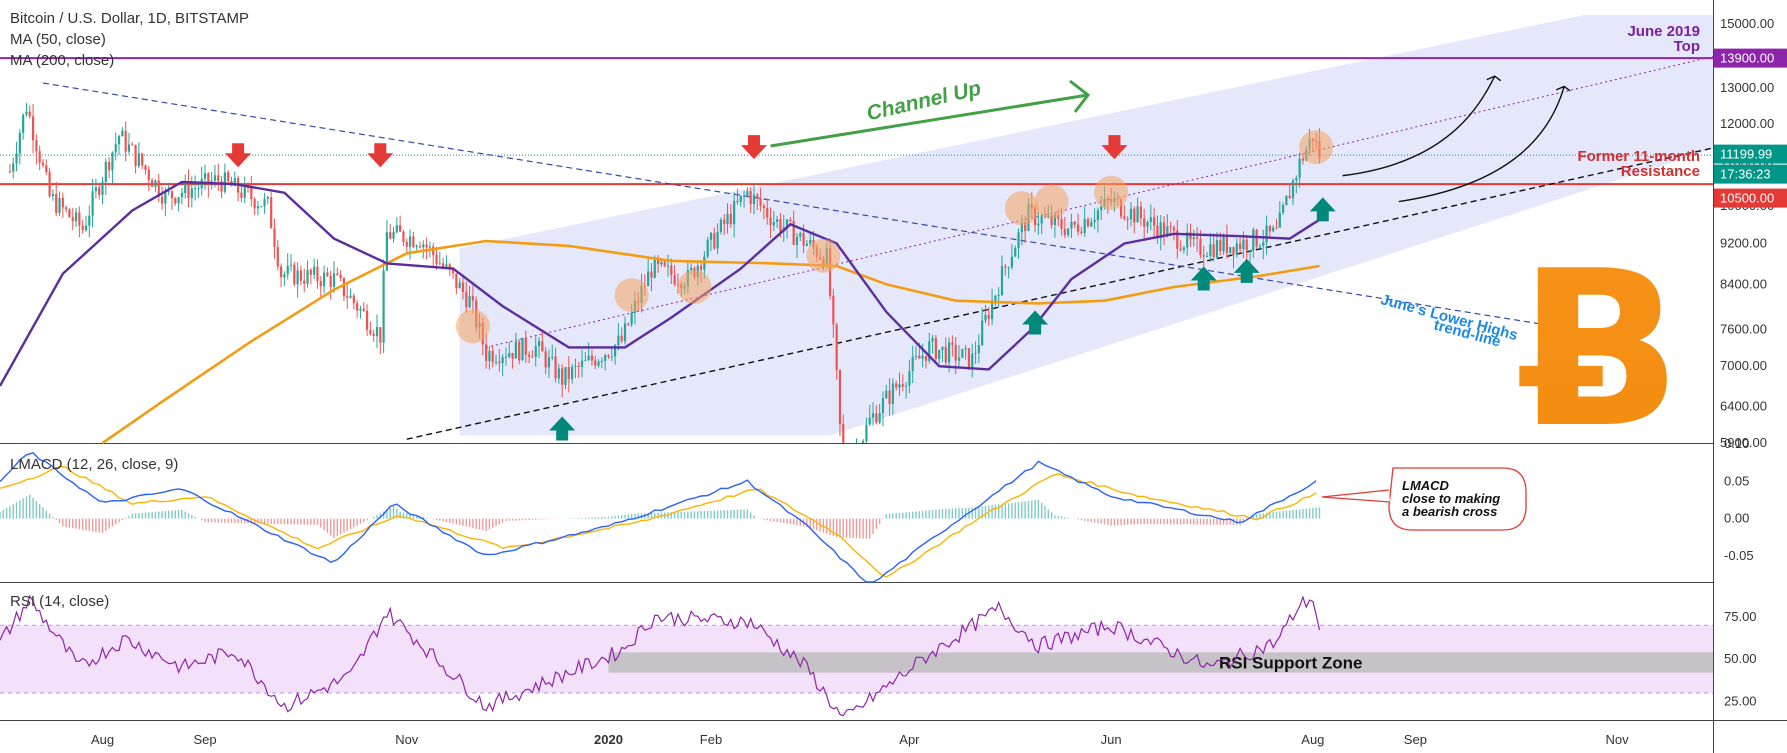 Image resolution: width=1787 pixels, height=753 pixels. I want to click on macd-tick-label: 0.10, so click(1736, 443).